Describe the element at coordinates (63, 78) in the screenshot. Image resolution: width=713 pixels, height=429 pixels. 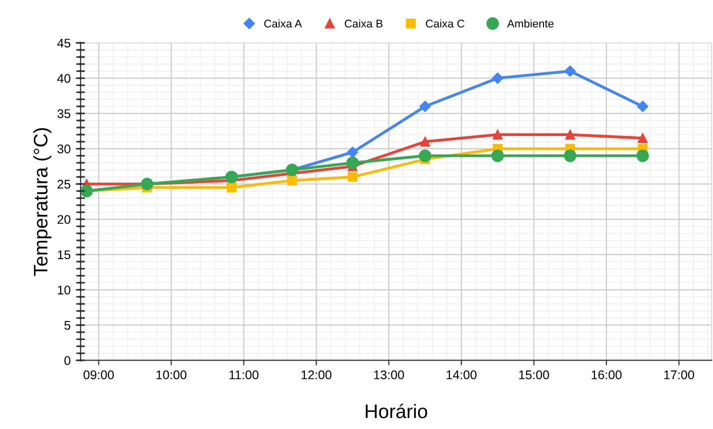
I see `y-tick-label: 40` at that location.